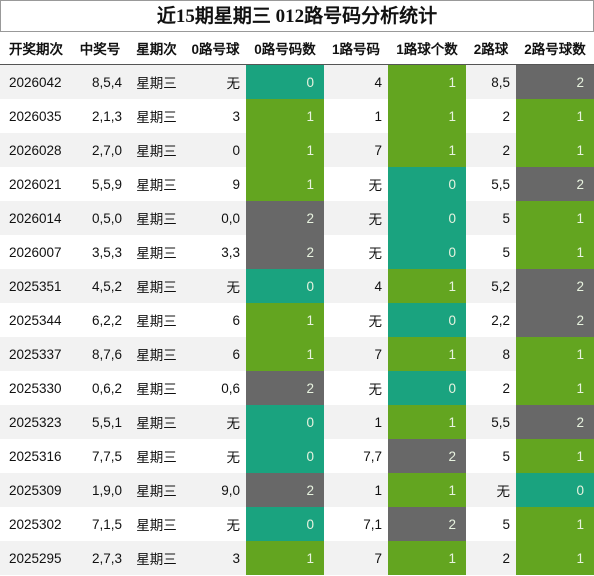 Image resolution: width=594 pixels, height=576 pixels. I want to click on route0-balls-cell: 0,6, so click(215, 388).